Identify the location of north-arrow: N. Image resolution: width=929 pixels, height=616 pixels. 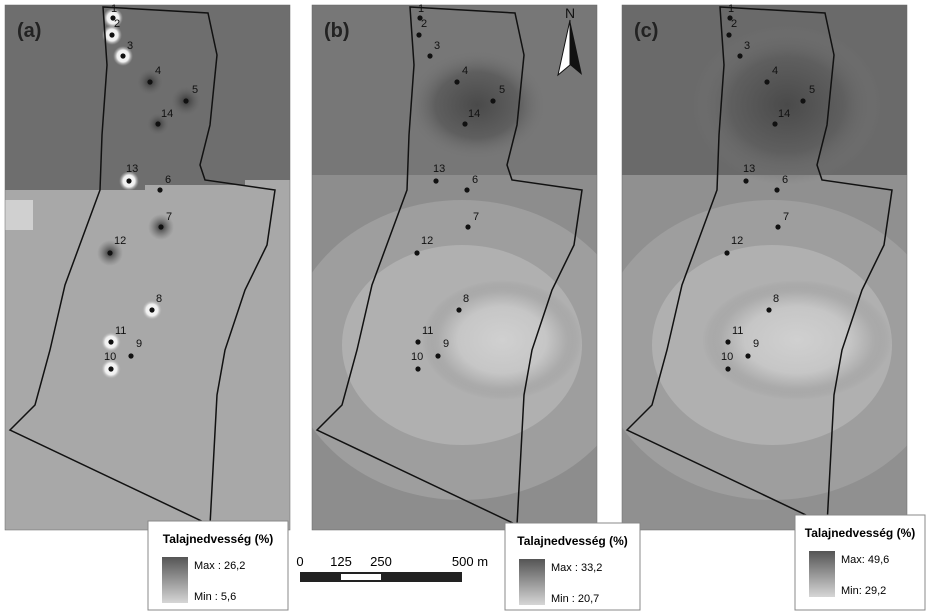
(569, 41).